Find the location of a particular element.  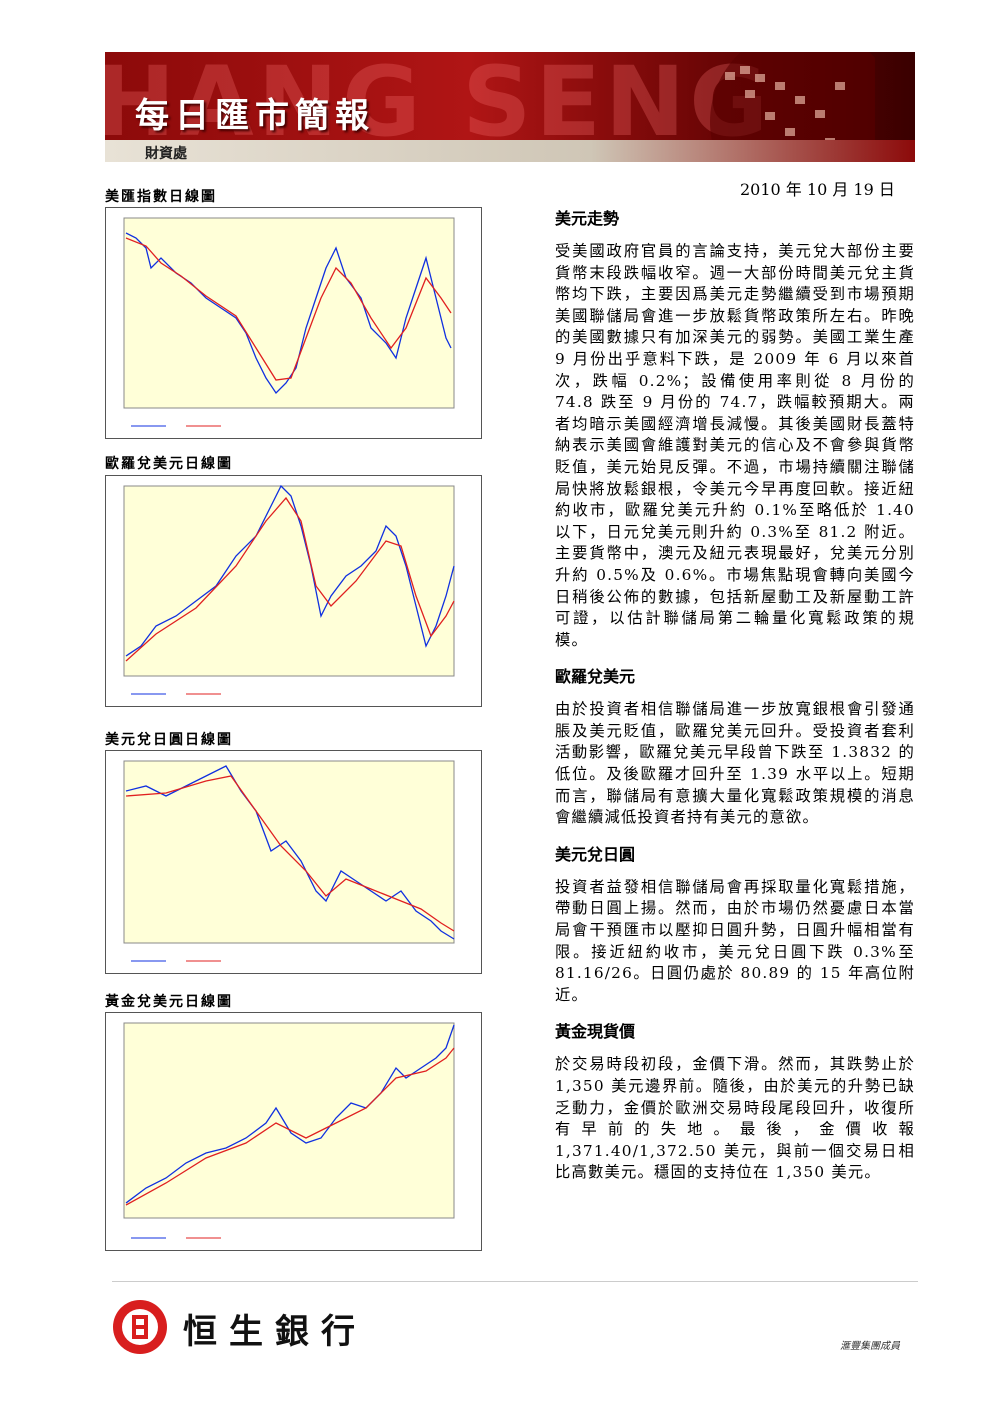

department-bar is located at coordinates (510, 151).